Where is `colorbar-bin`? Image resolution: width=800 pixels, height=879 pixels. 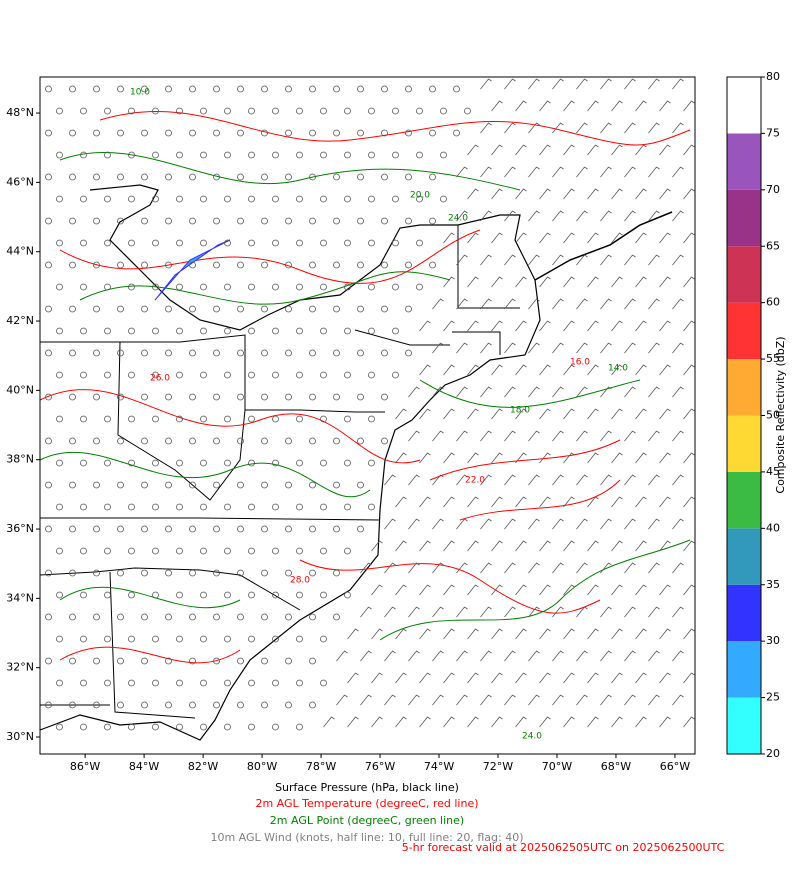
colorbar-bin is located at coordinates (744, 274).